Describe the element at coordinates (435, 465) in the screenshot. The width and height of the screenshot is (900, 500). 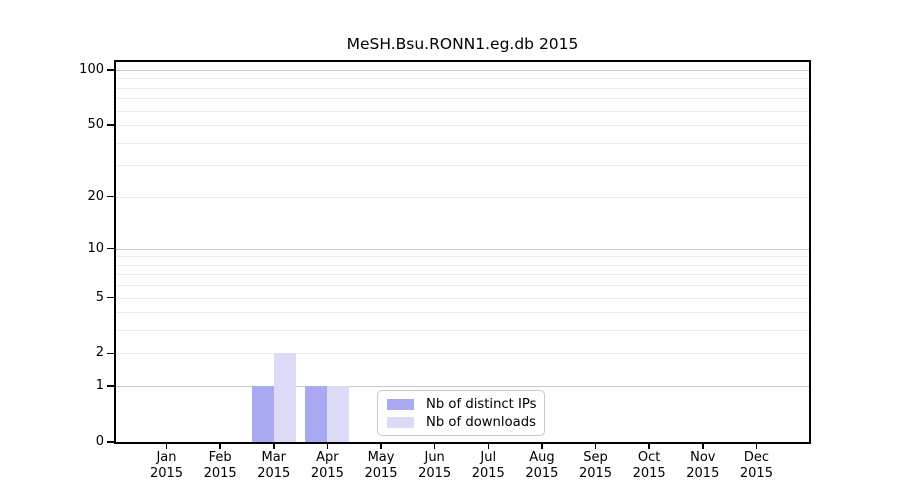
I see `x-tick-label: Jun 2015` at that location.